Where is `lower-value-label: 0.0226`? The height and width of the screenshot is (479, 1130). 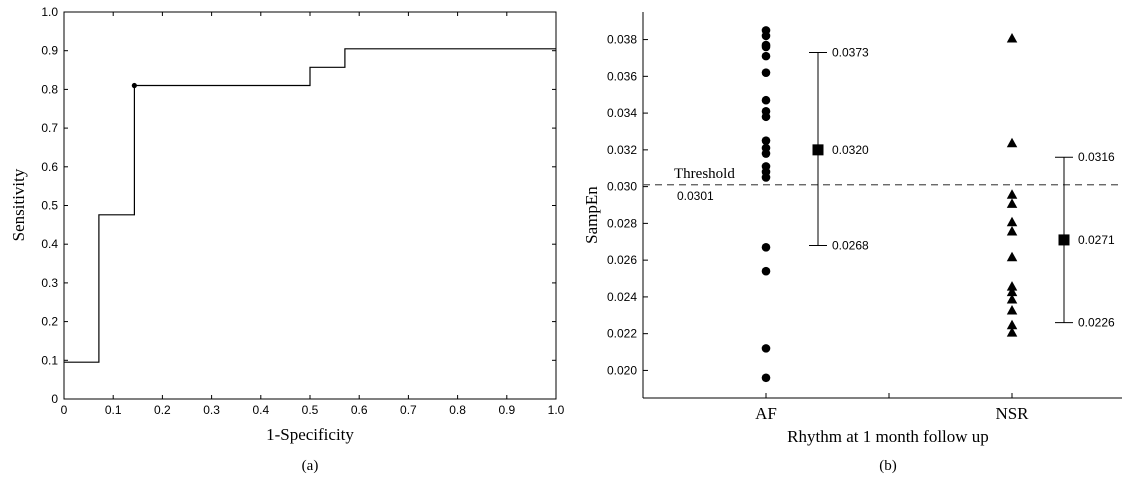
lower-value-label: 0.0226 is located at coordinates (1096, 323).